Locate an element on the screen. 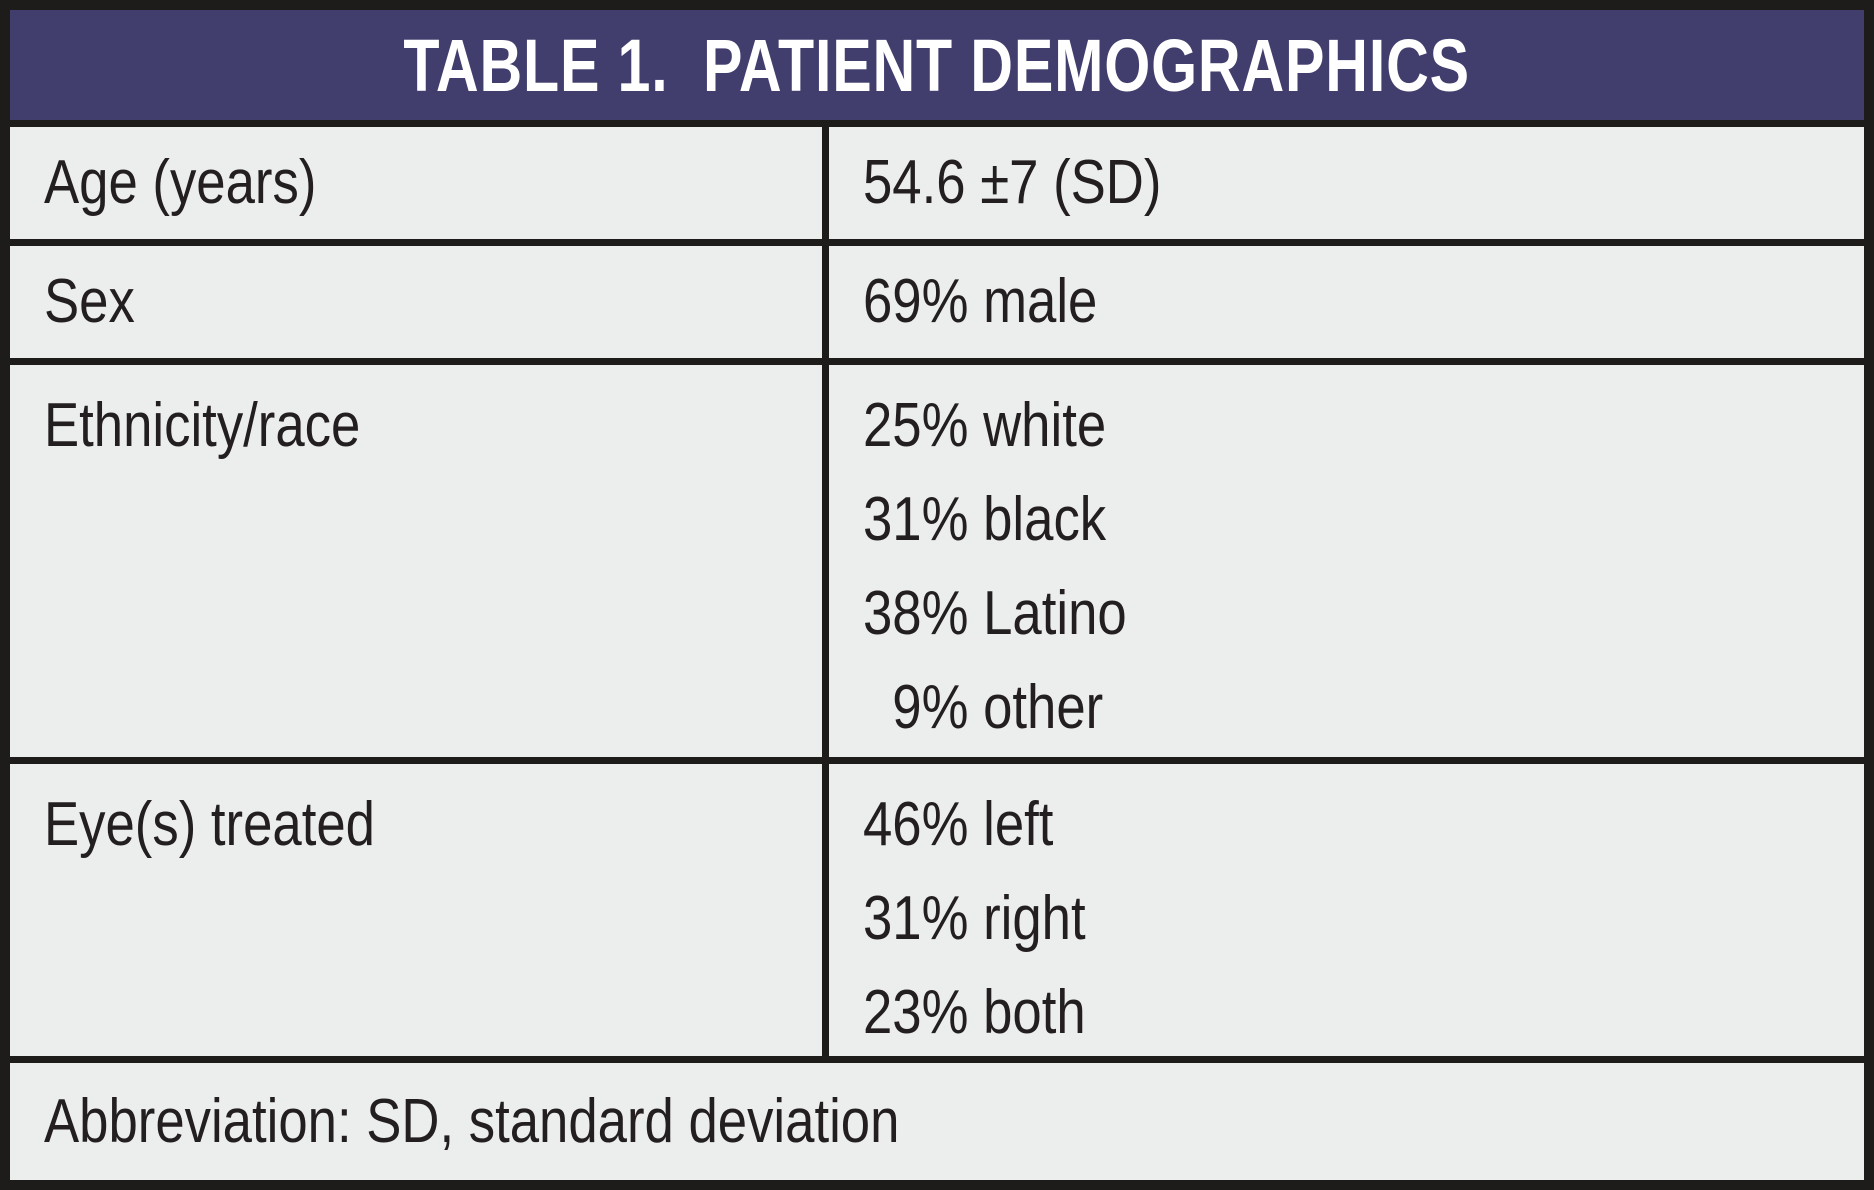 This screenshot has height=1190, width=1874. row-label-text: Age (years) is located at coordinates (180, 182).